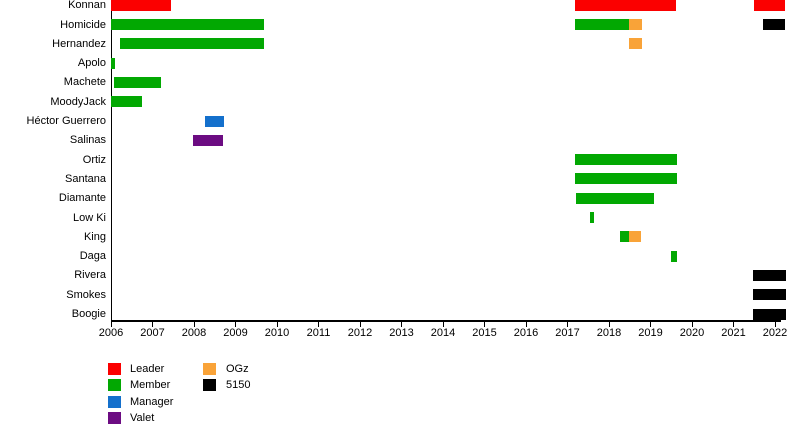 The width and height of the screenshot is (800, 440). I want to click on row-label: Diamante, so click(82, 198).